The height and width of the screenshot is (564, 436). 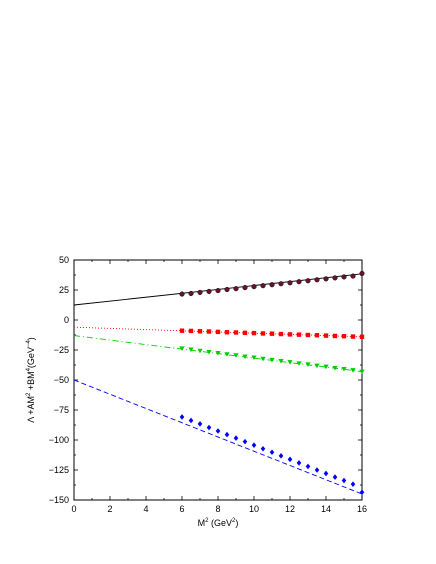 I want to click on x-tick-label: 14, so click(x=326, y=509).